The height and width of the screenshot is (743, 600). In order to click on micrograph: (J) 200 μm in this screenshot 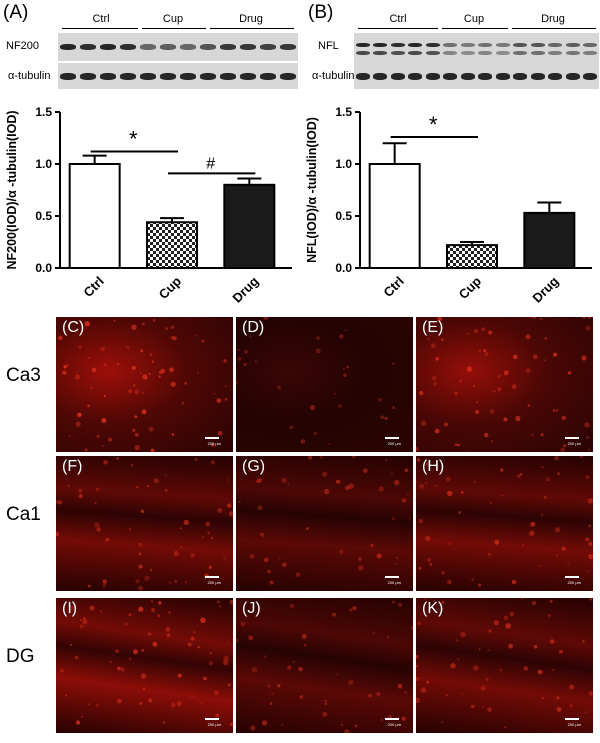, I will do `click(324, 665)`.